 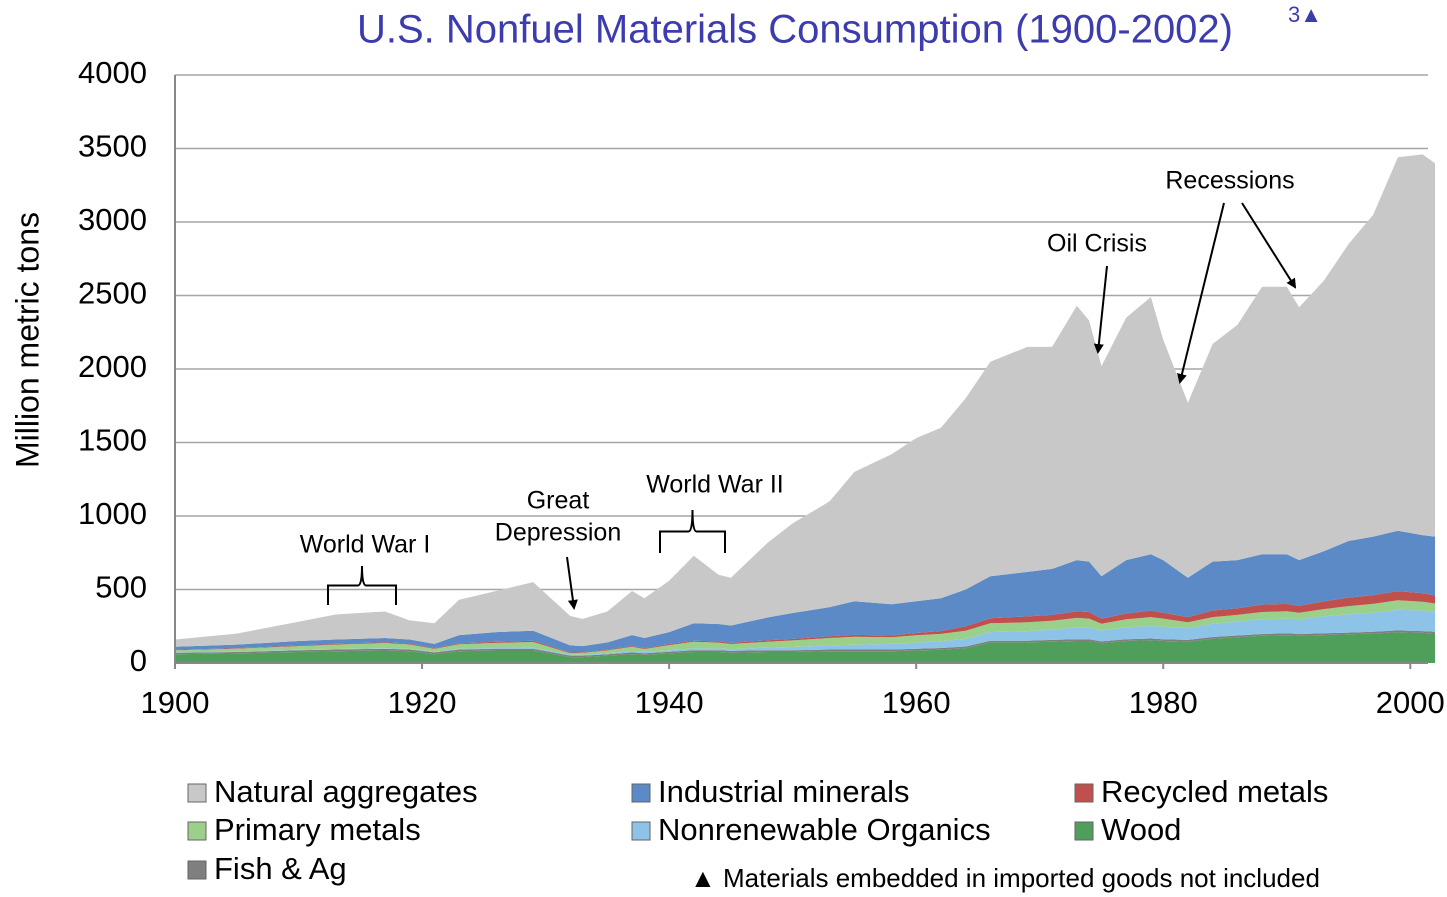 What do you see at coordinates (112, 146) in the screenshot?
I see `y-tick-label: 3500` at bounding box center [112, 146].